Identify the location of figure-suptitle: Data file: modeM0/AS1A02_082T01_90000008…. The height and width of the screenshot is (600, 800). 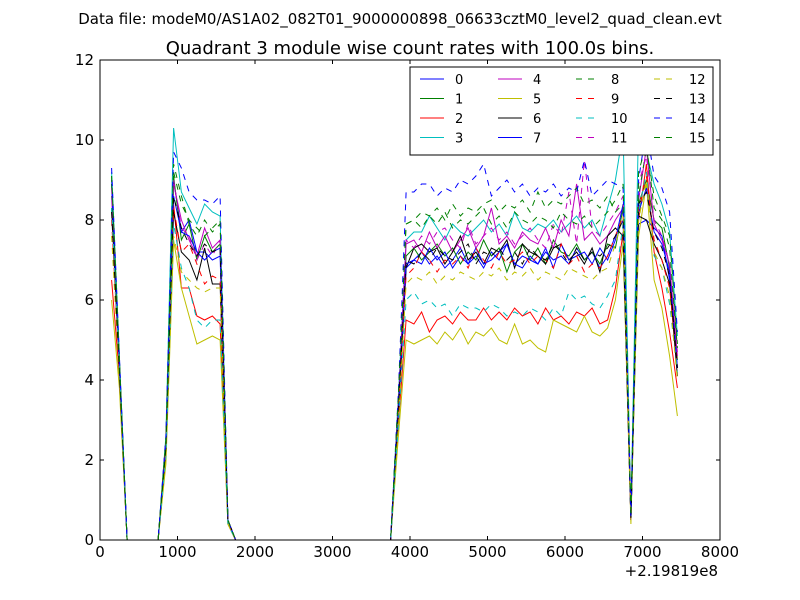
(400, 19).